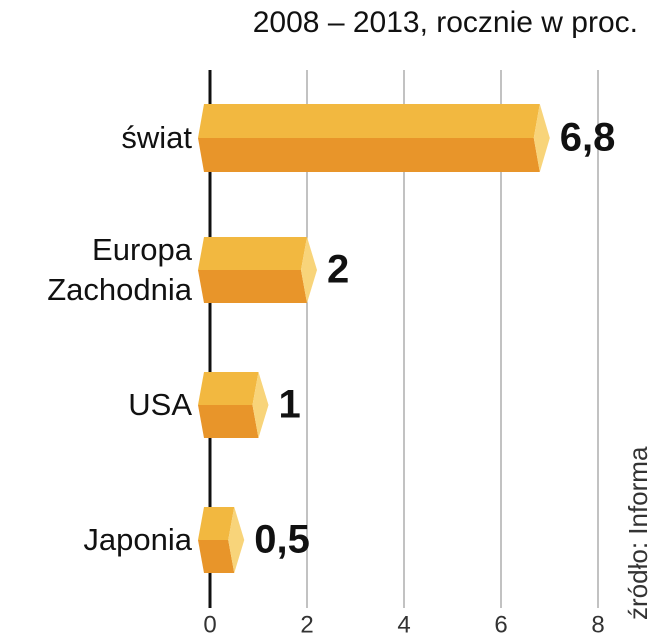 The width and height of the screenshot is (650, 640). I want to click on category-label: USA, so click(160, 404).